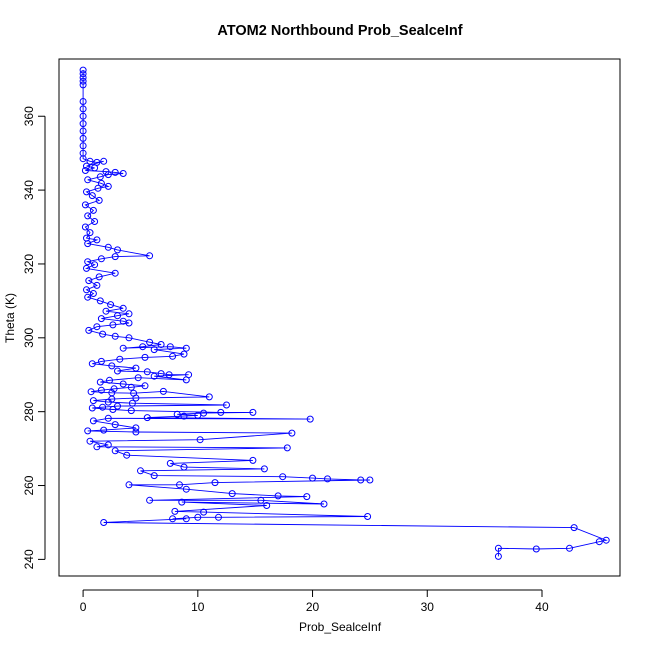 Image resolution: width=650 pixels, height=650 pixels. Describe the element at coordinates (313, 607) in the screenshot. I see `x-tick-label: 20` at that location.